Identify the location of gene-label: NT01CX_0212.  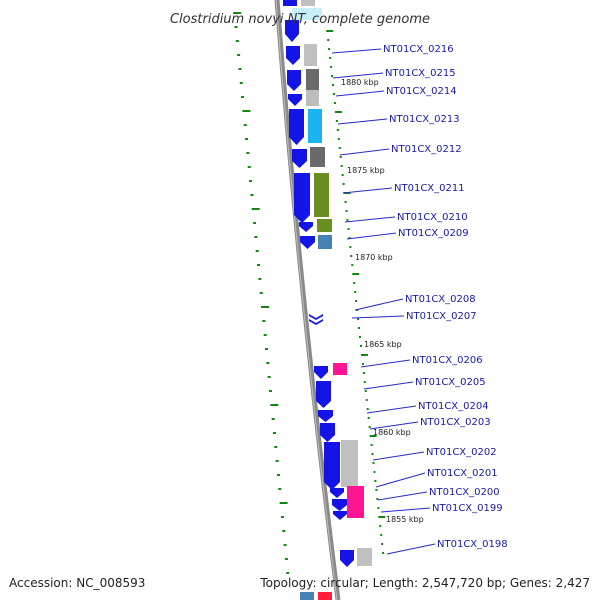
(400, 150).